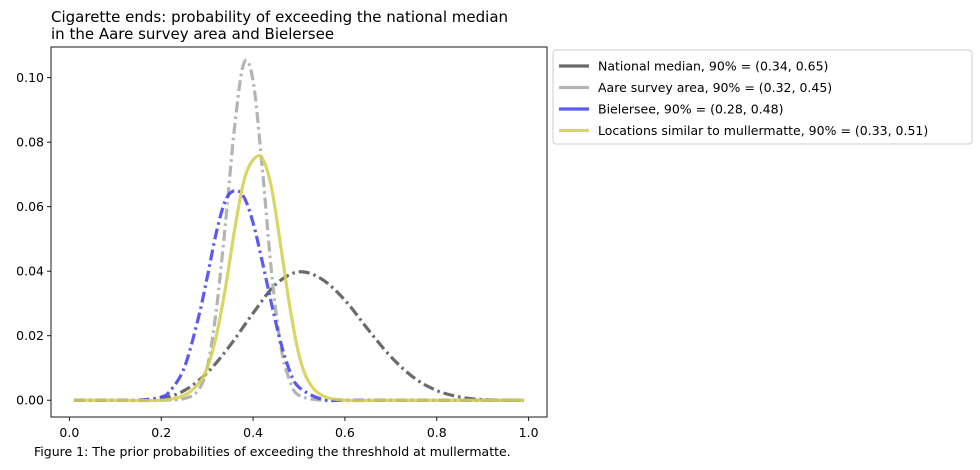 The height and width of the screenshot is (470, 980). What do you see at coordinates (30, 77) in the screenshot?
I see `y-tick-label: 0.10` at bounding box center [30, 77].